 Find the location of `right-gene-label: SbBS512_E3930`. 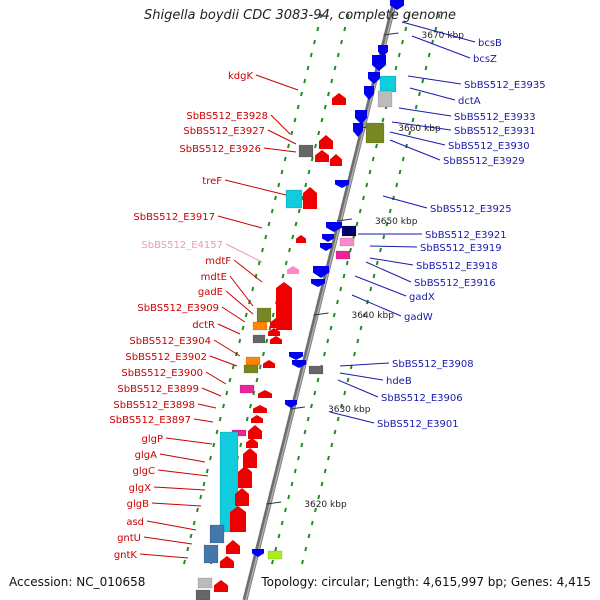

right-gene-label: SbBS512_E3930 is located at coordinates (489, 146).